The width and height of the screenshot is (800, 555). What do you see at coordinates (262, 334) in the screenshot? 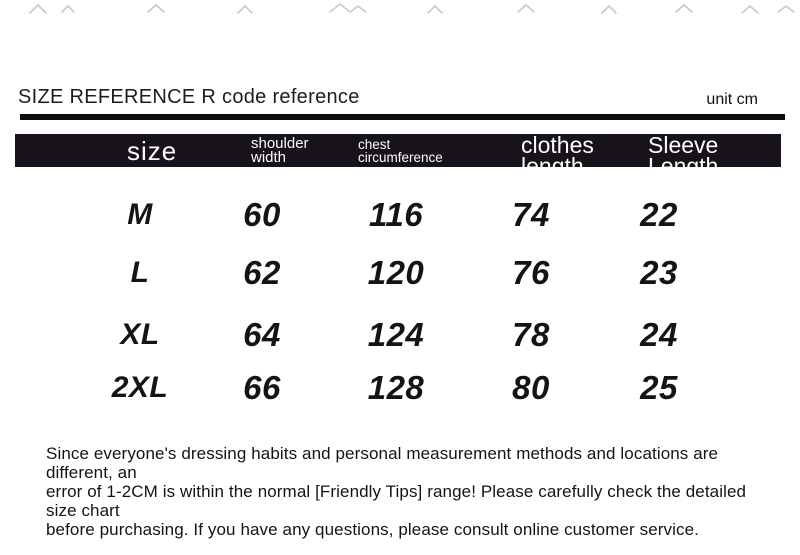
I see `shoulder-width-value: 64` at bounding box center [262, 334].